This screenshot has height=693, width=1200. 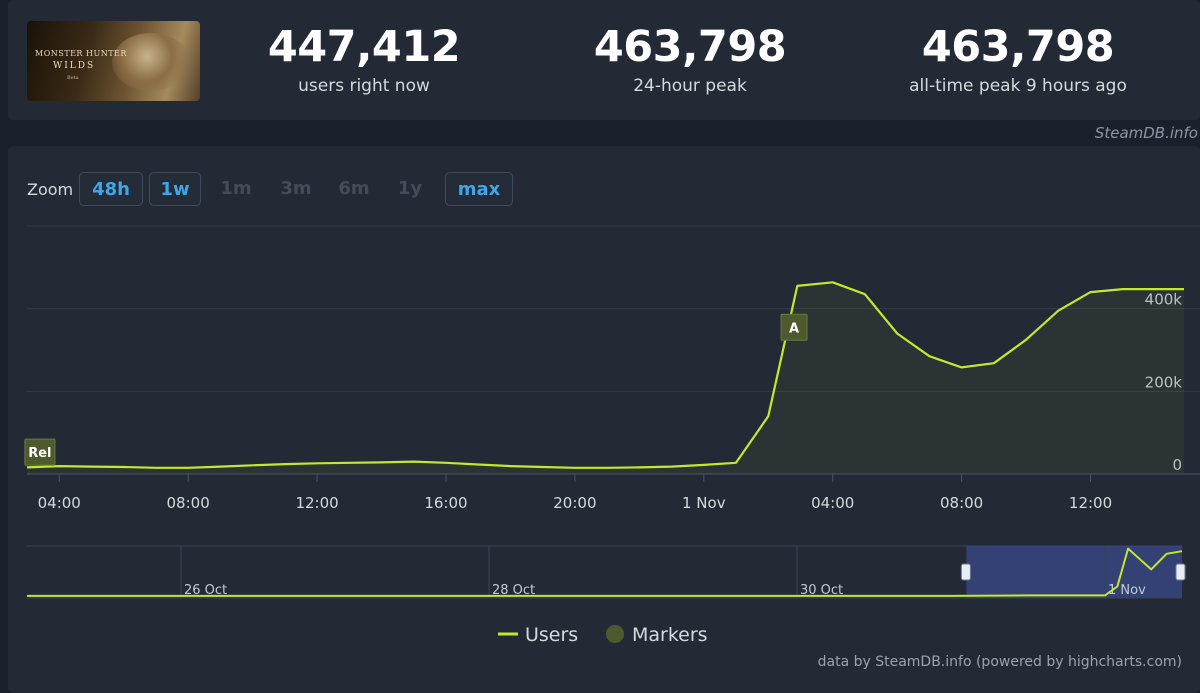 I want to click on game-logo-title: MONSTER HUNTER, so click(x=81, y=53).